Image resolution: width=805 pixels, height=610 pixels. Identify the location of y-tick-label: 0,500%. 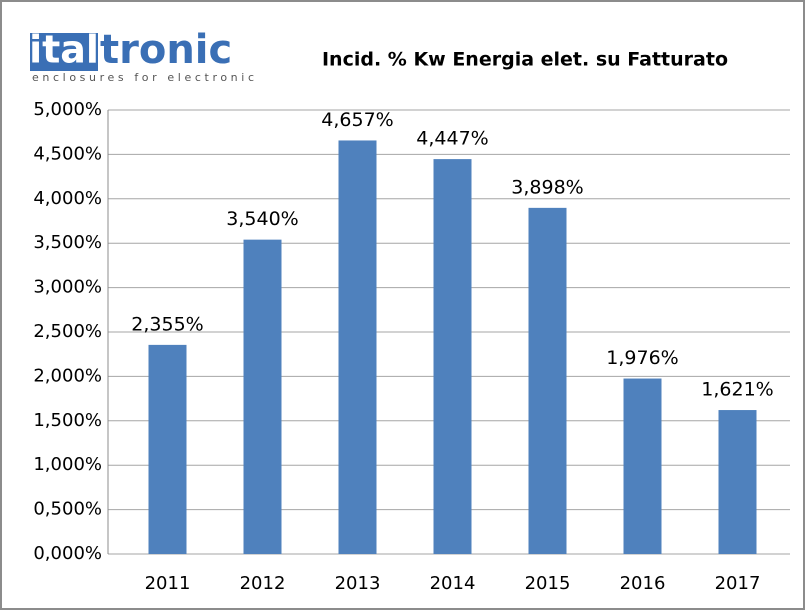
(67, 509).